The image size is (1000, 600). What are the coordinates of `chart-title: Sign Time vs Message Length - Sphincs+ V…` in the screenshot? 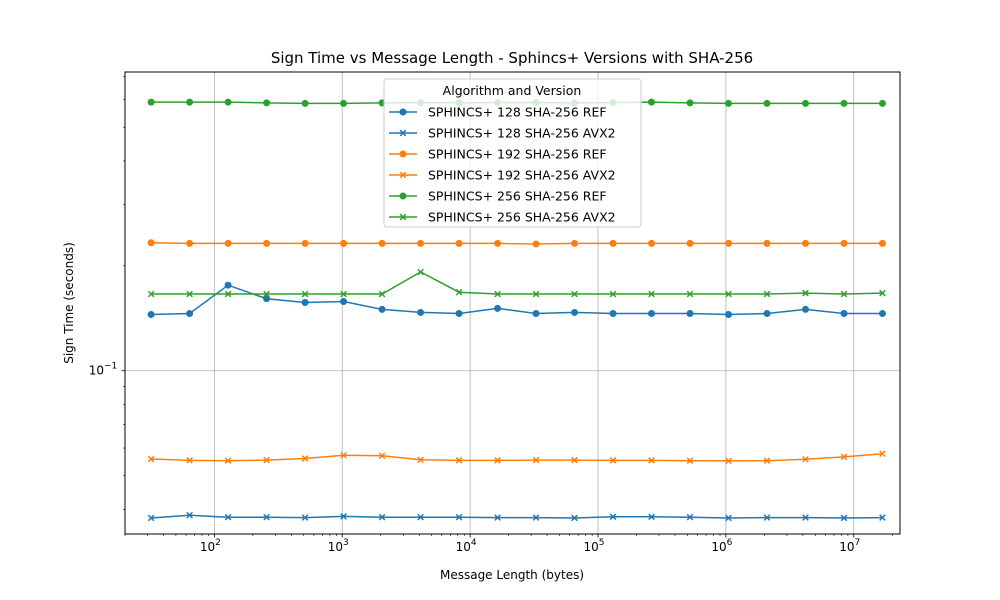 It's located at (512, 58).